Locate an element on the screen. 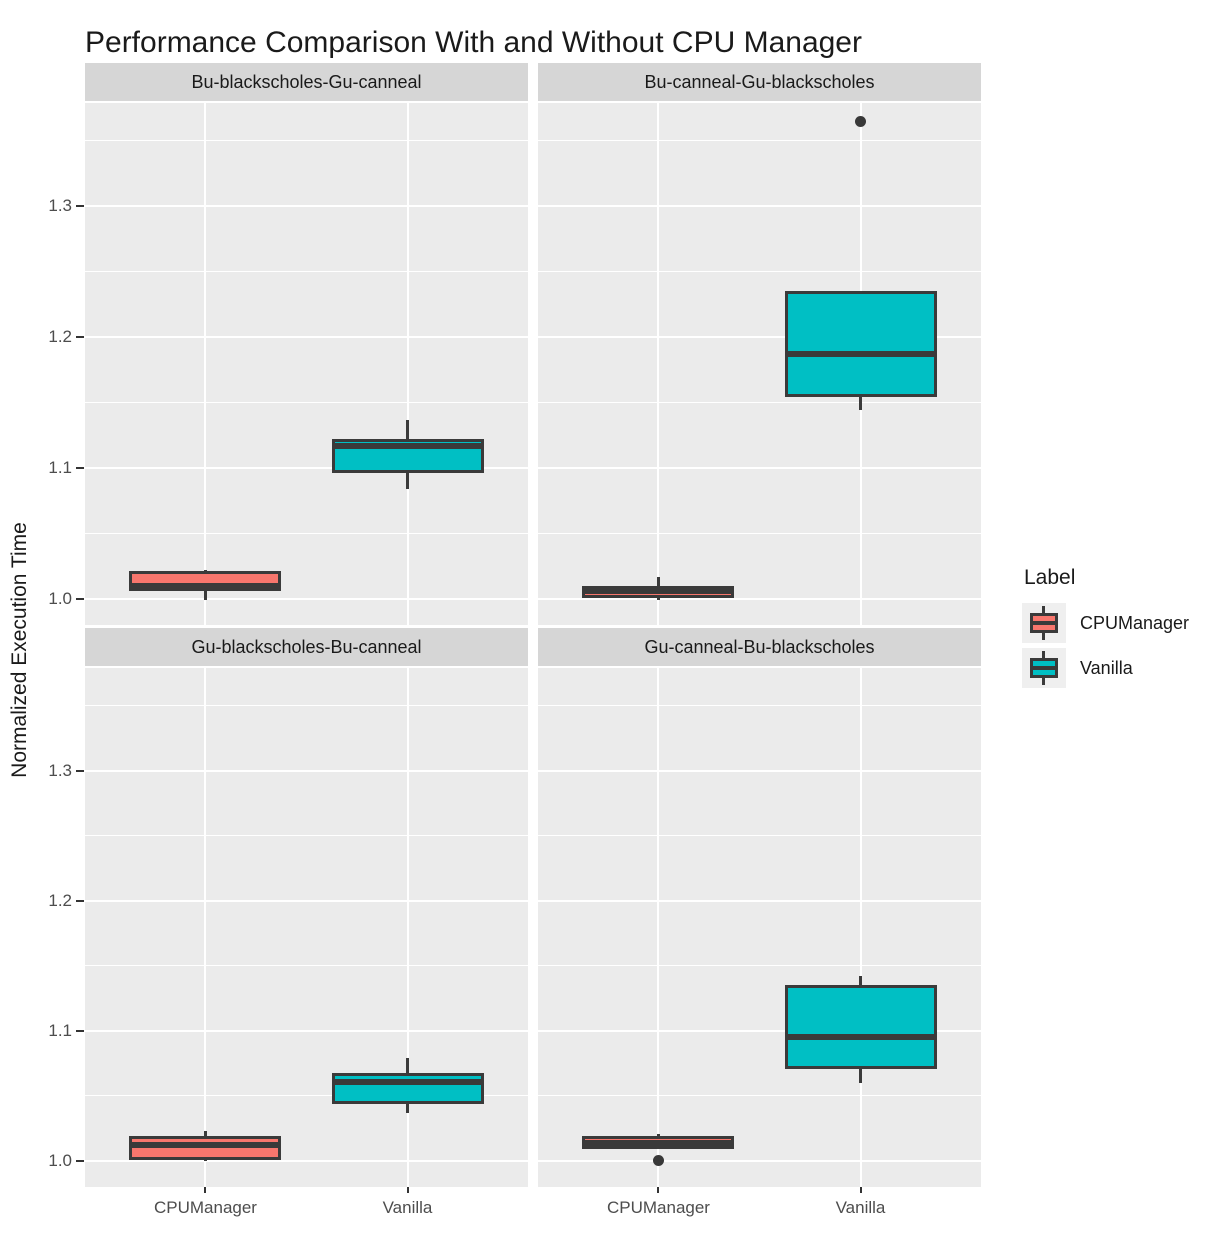  facet-strip: Bu-blackscholes-Gu-canneal is located at coordinates (306, 82).